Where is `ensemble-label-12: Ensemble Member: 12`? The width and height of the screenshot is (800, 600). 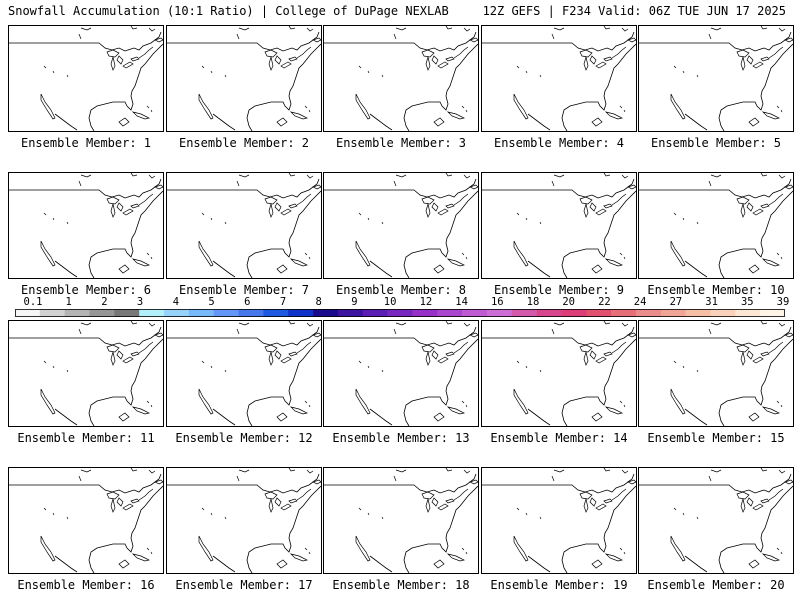 ensemble-label-12: Ensemble Member: 12 is located at coordinates (244, 438).